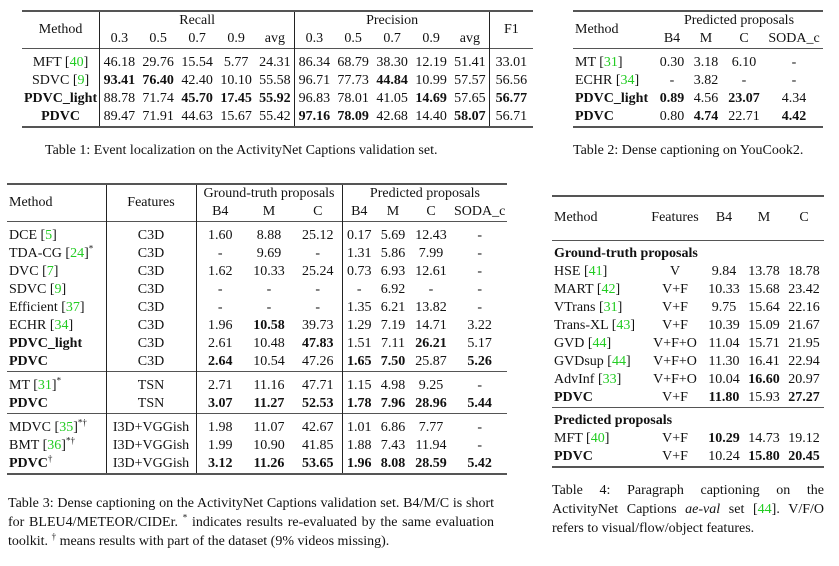 This screenshot has height=566, width=839. Describe the element at coordinates (219, 236) in the screenshot. I see `value-cell: 1.60` at that location.